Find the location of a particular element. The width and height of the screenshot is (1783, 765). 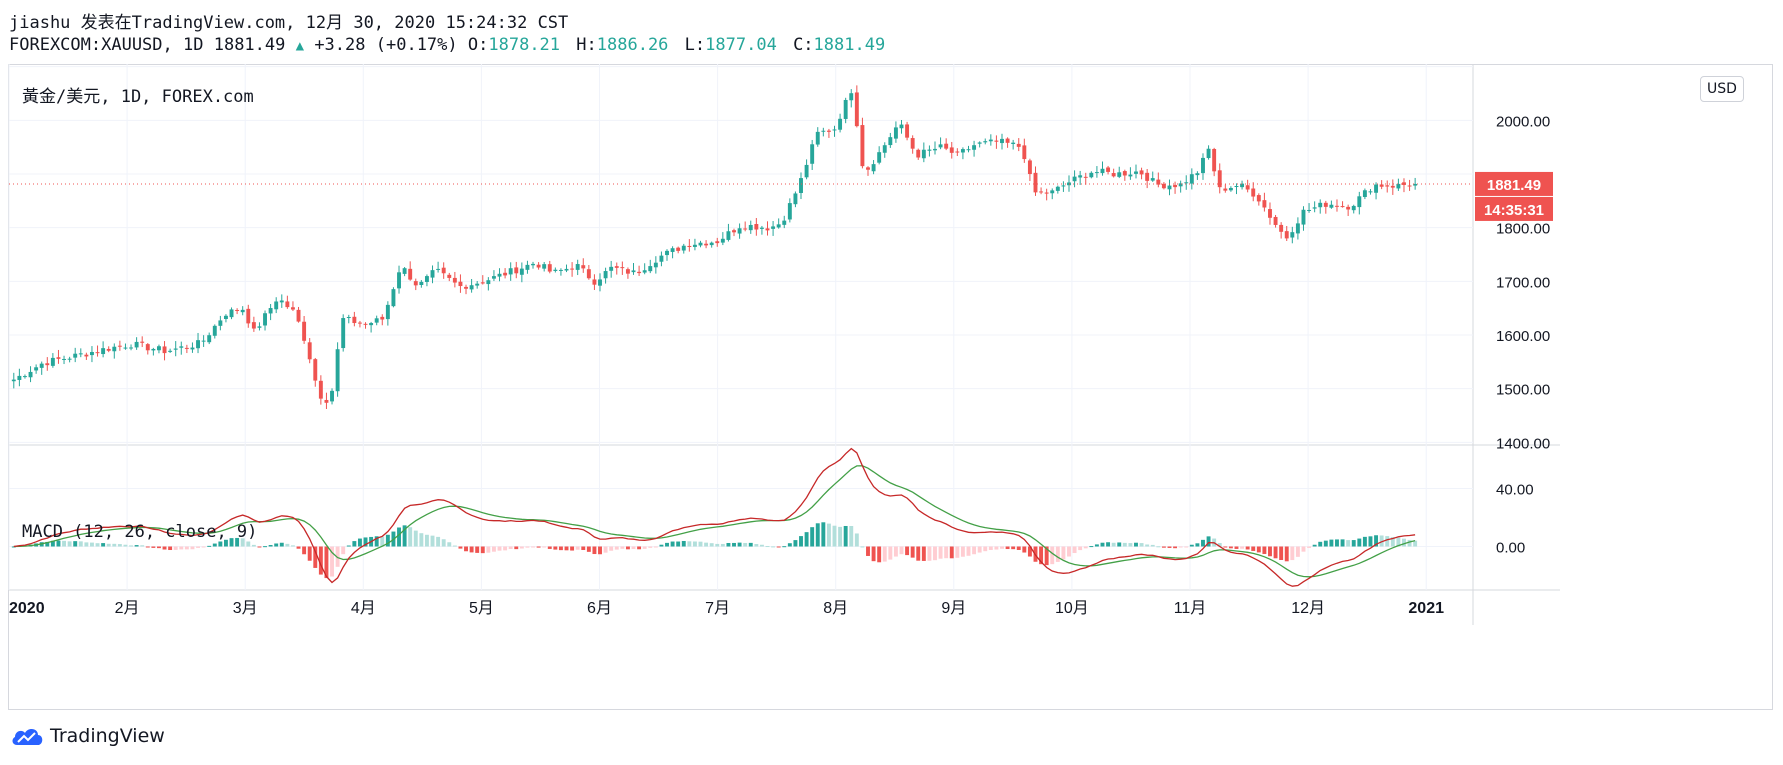

time-tick-label: 9月 is located at coordinates (953, 608).